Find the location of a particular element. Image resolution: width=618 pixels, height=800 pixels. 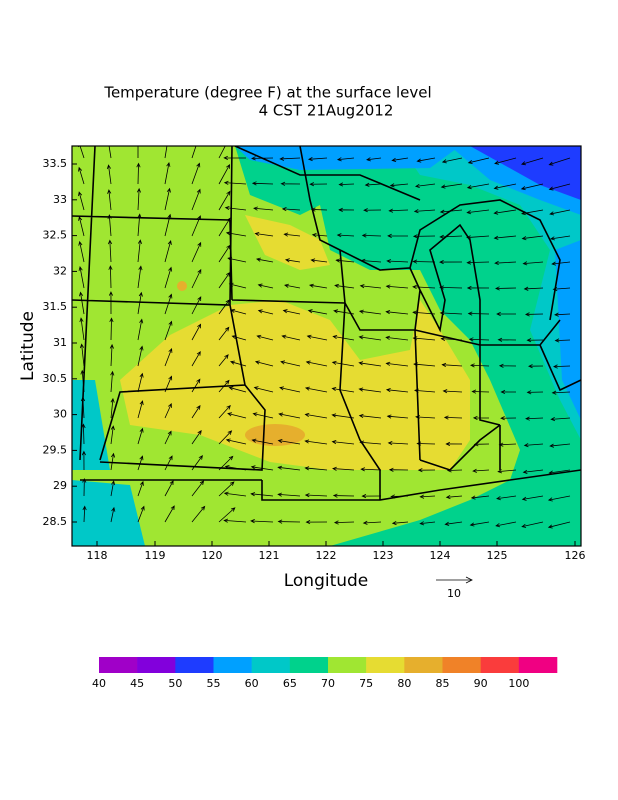

colorbar-label: 90 is located at coordinates (481, 683).